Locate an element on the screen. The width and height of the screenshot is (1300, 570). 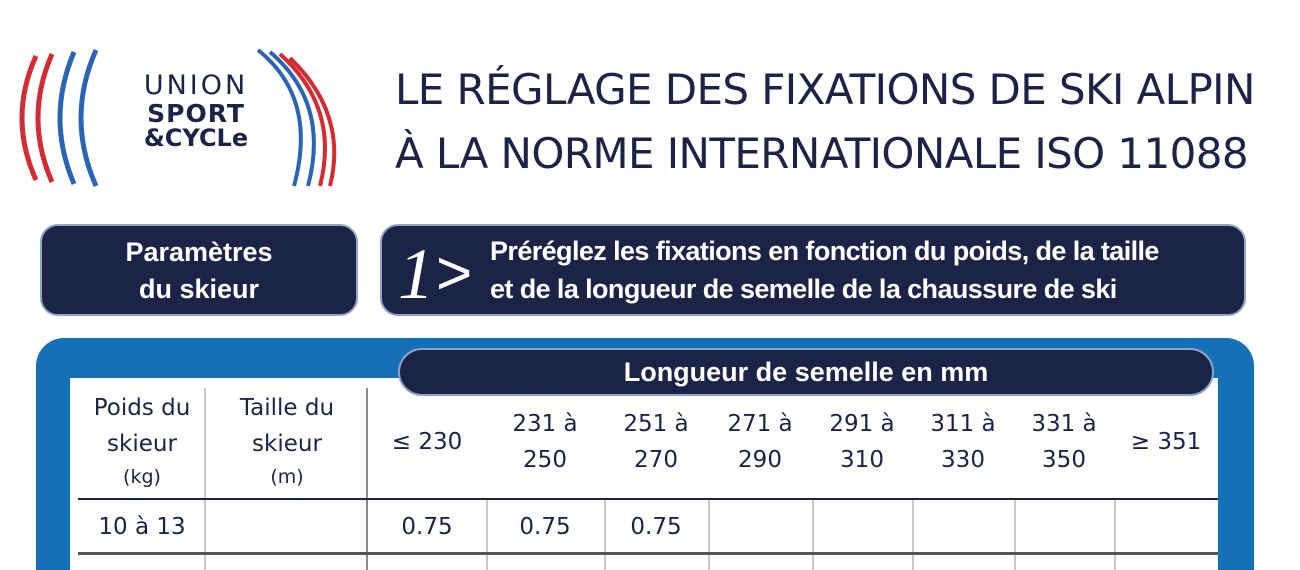
title-line-1: LE RÉGLAGE DES FIXATIONS DE SKI ALPIN is located at coordinates (825, 89).